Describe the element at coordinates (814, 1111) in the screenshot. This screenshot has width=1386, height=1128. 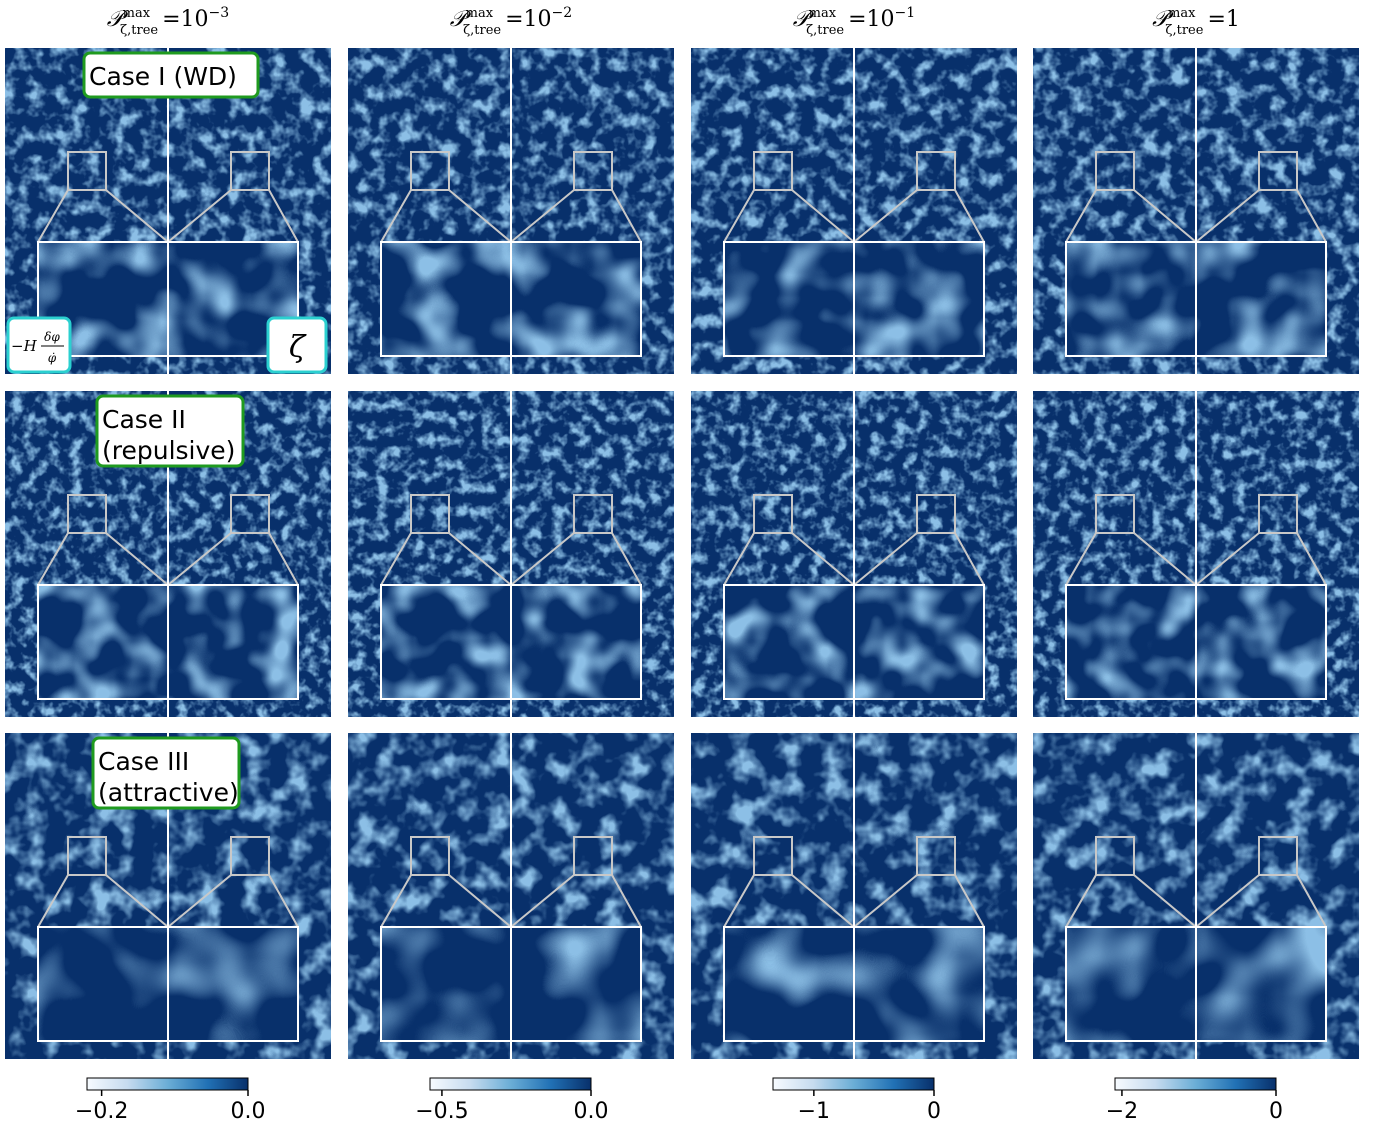
I see `colorbar-tick-label: −1` at that location.